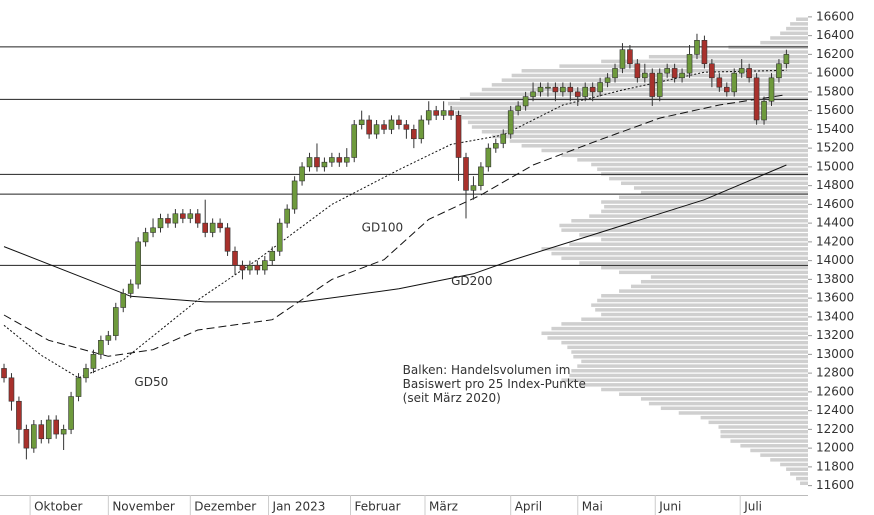 Image resolution: width=874 pixels, height=515 pixels. Describe the element at coordinates (835, 148) in the screenshot. I see `y-tick-label: 15200` at that location.